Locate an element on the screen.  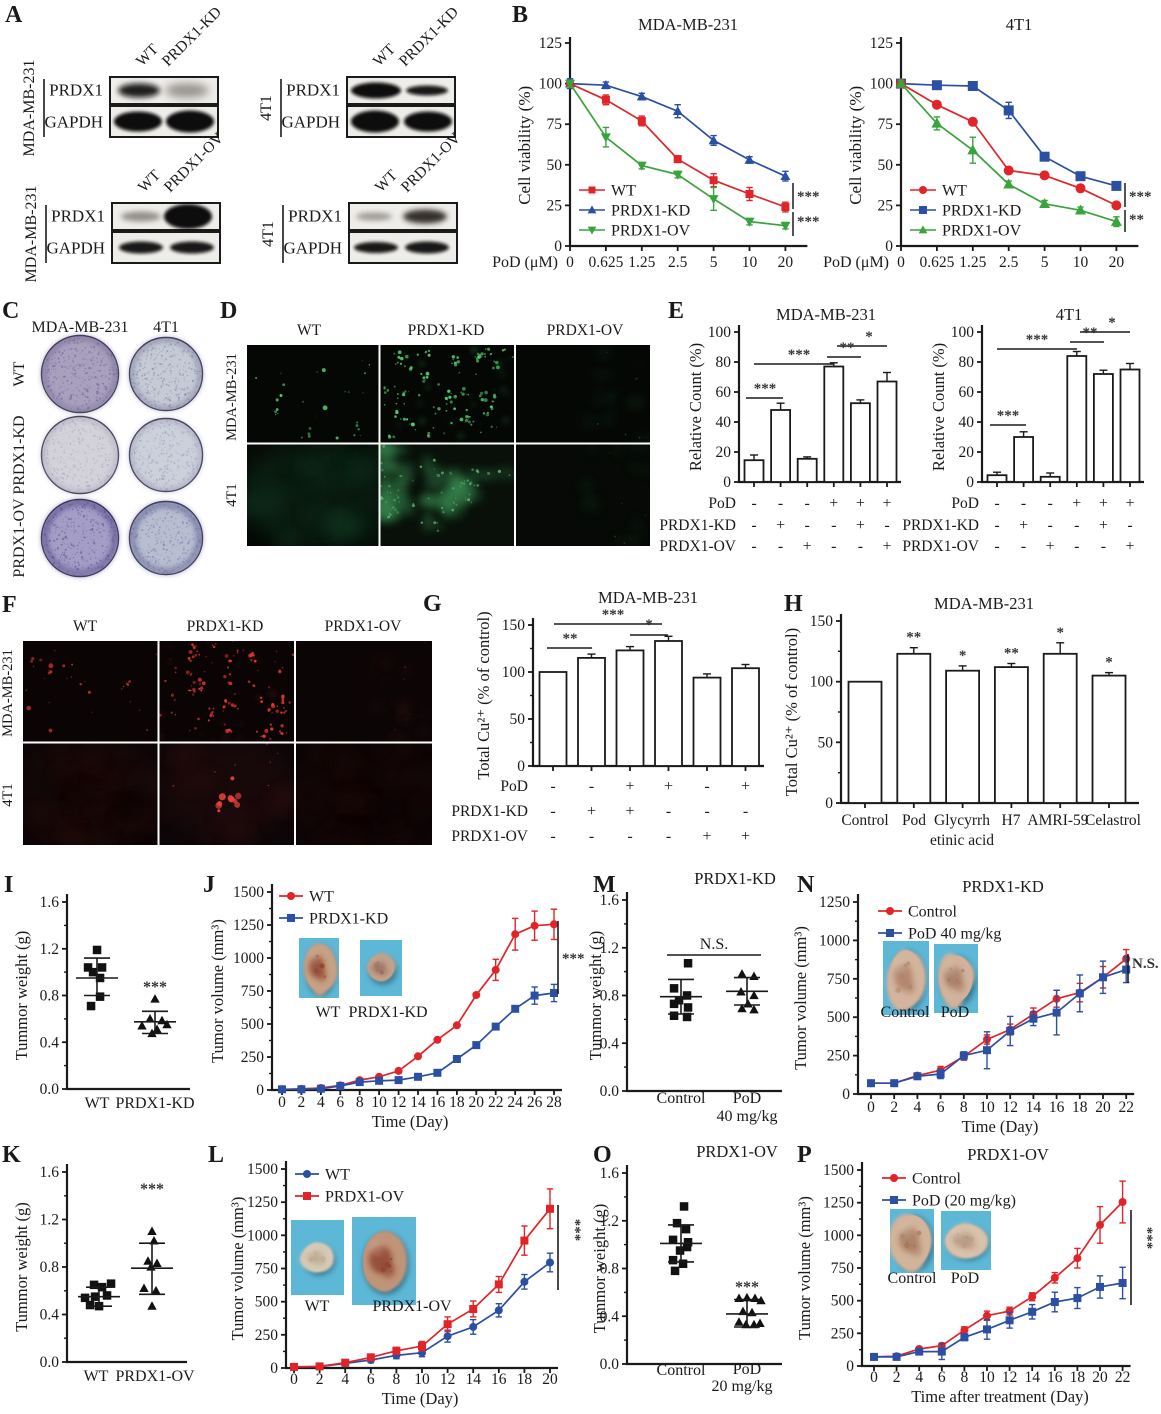
svg-text: 2.5 is located at coordinates (1009, 262).